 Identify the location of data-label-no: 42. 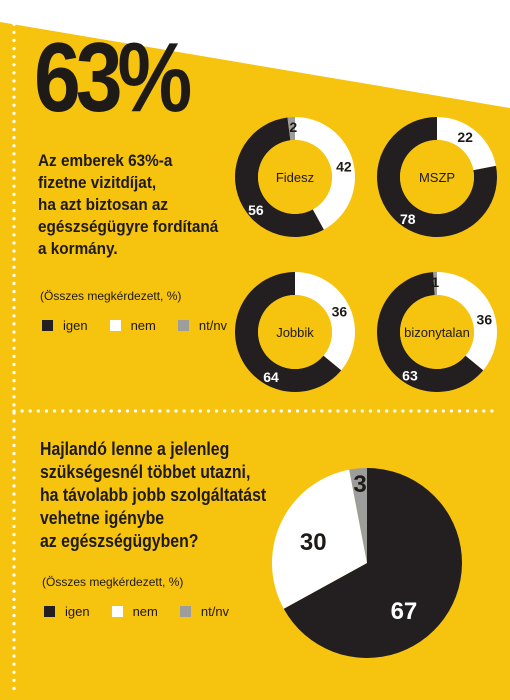
(344, 167).